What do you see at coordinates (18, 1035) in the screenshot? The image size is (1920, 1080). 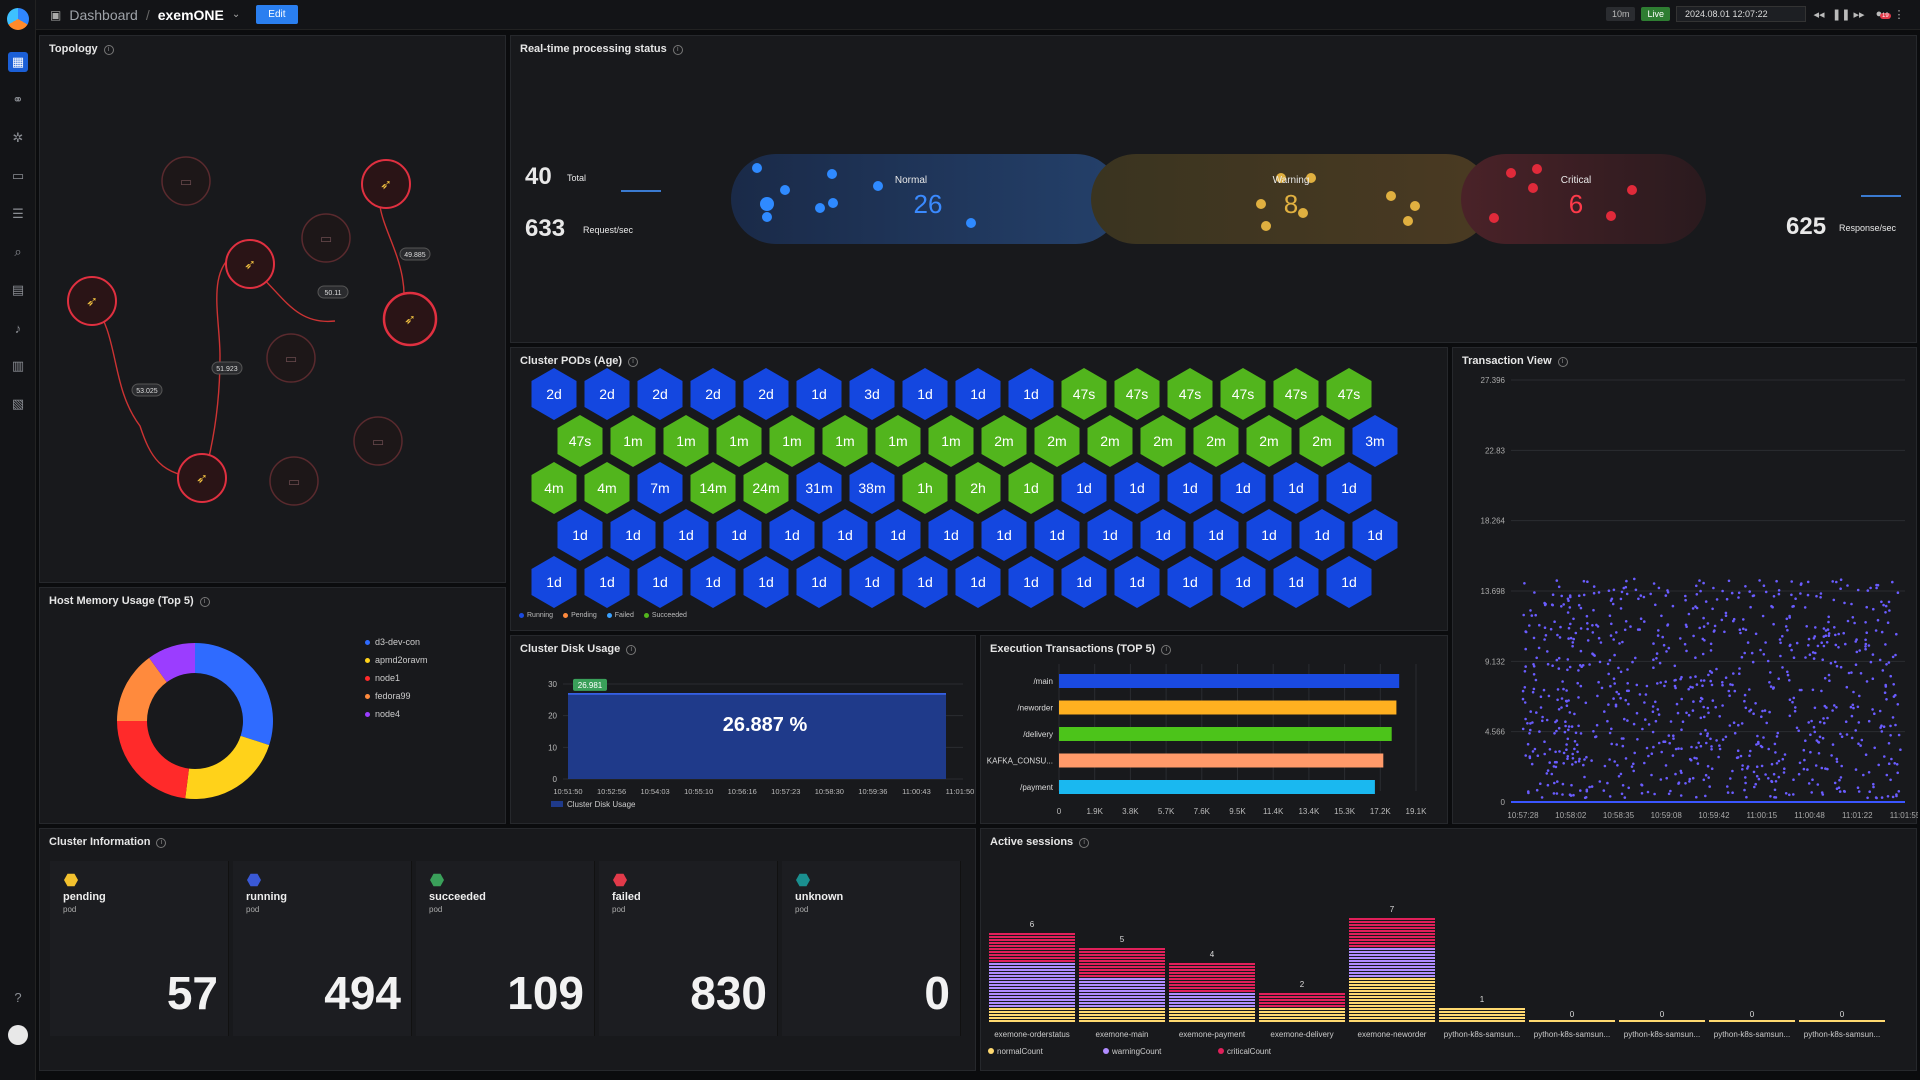 I see `avatar` at bounding box center [18, 1035].